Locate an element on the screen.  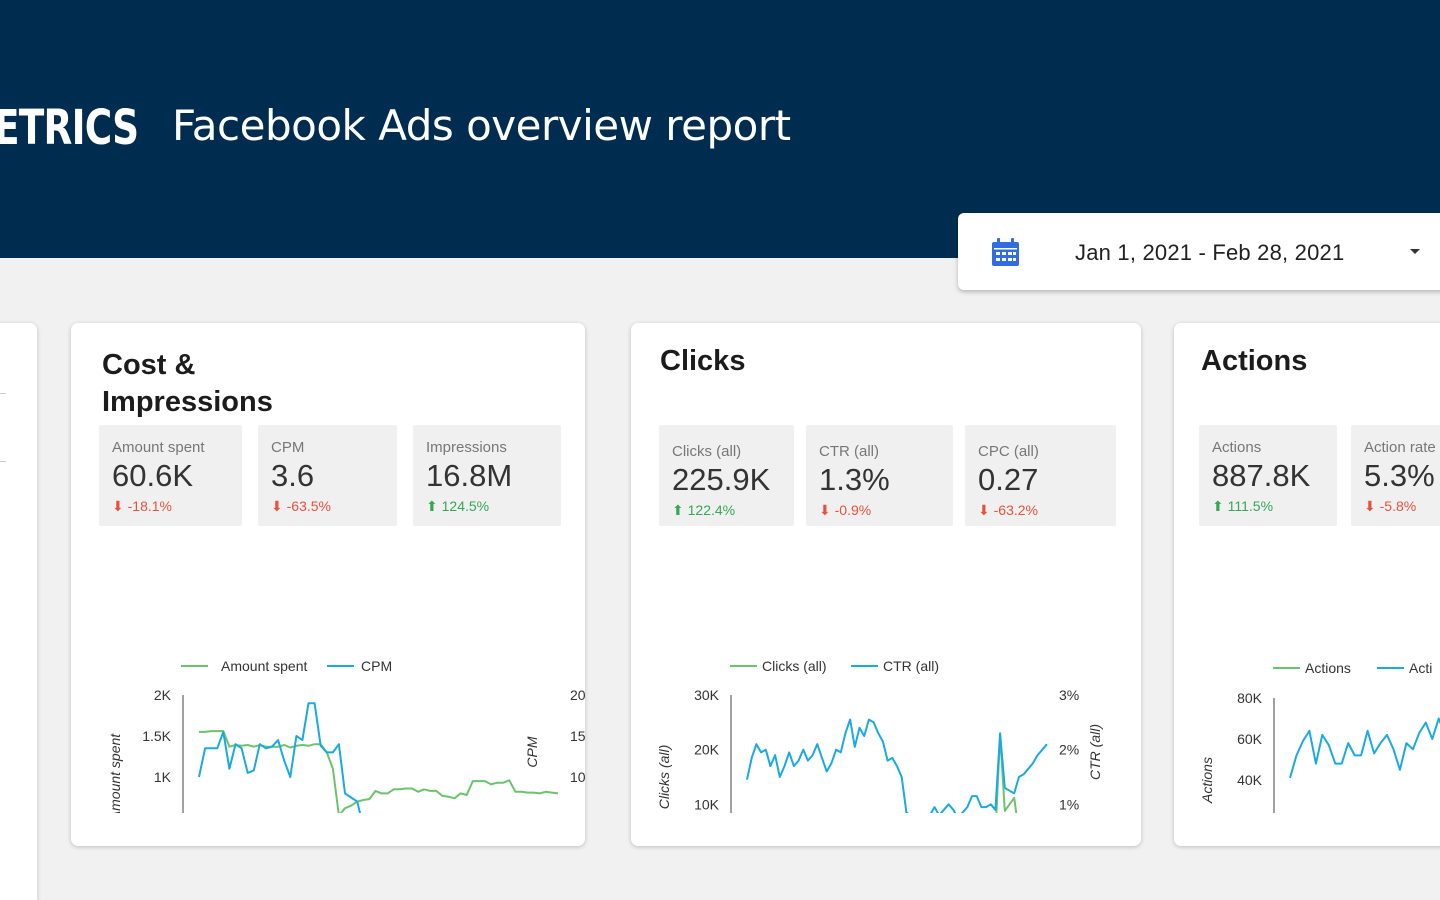
page-title: Facebook Ads overview report is located at coordinates (481, 125).